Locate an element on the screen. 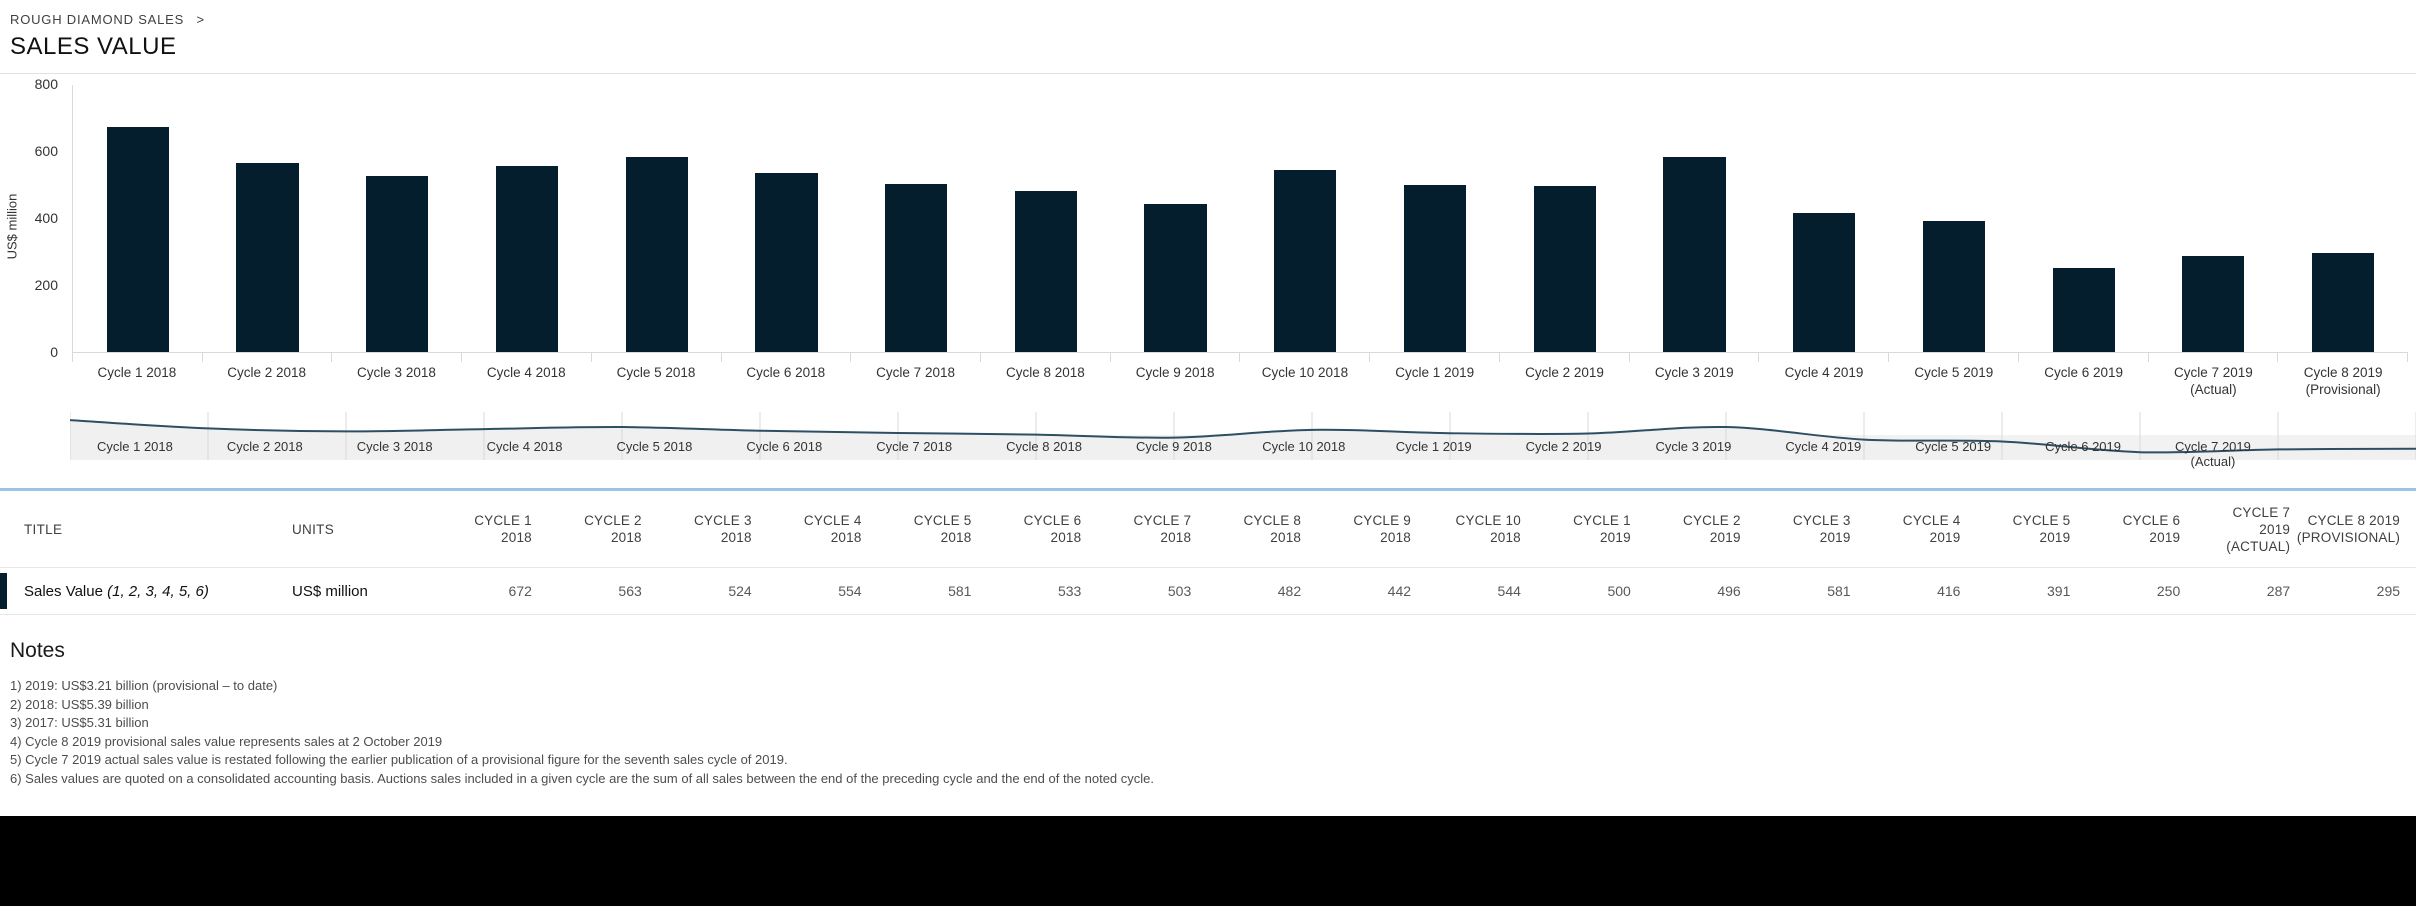  column-header: CYCLE 1 2019 is located at coordinates (1602, 529).